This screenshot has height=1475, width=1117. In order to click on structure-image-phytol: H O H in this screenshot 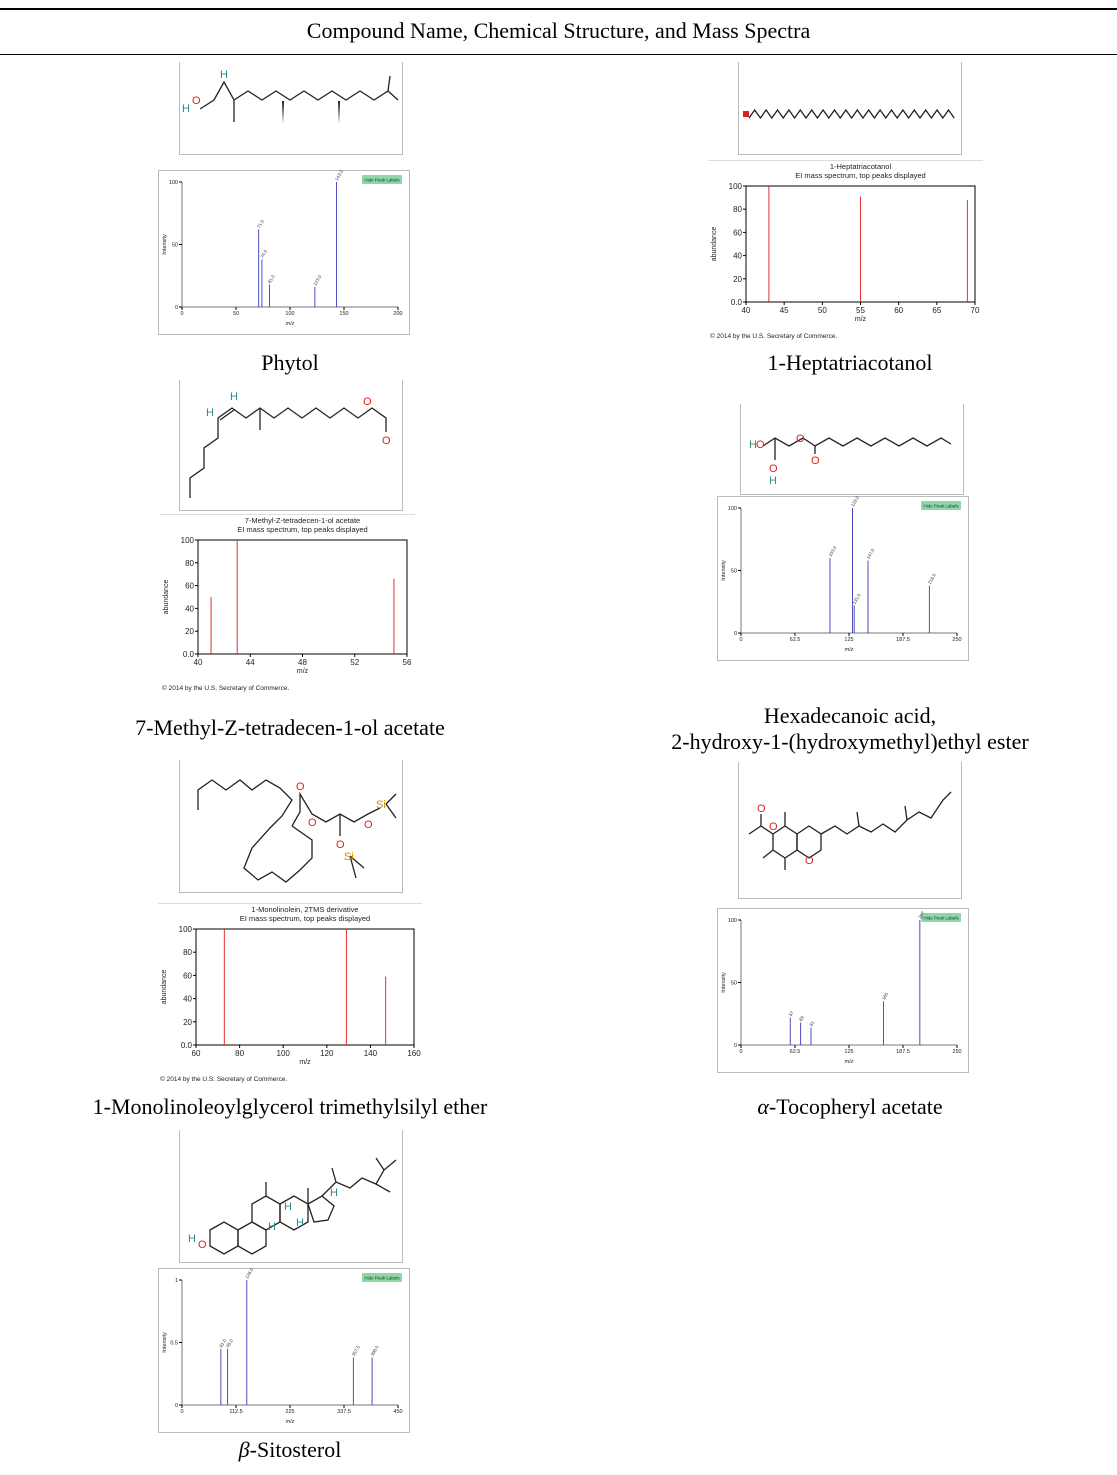, I will do `click(291, 108)`.